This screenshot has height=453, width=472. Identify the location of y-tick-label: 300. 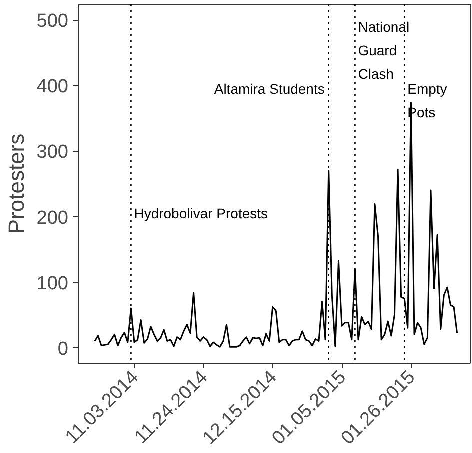
(52, 153).